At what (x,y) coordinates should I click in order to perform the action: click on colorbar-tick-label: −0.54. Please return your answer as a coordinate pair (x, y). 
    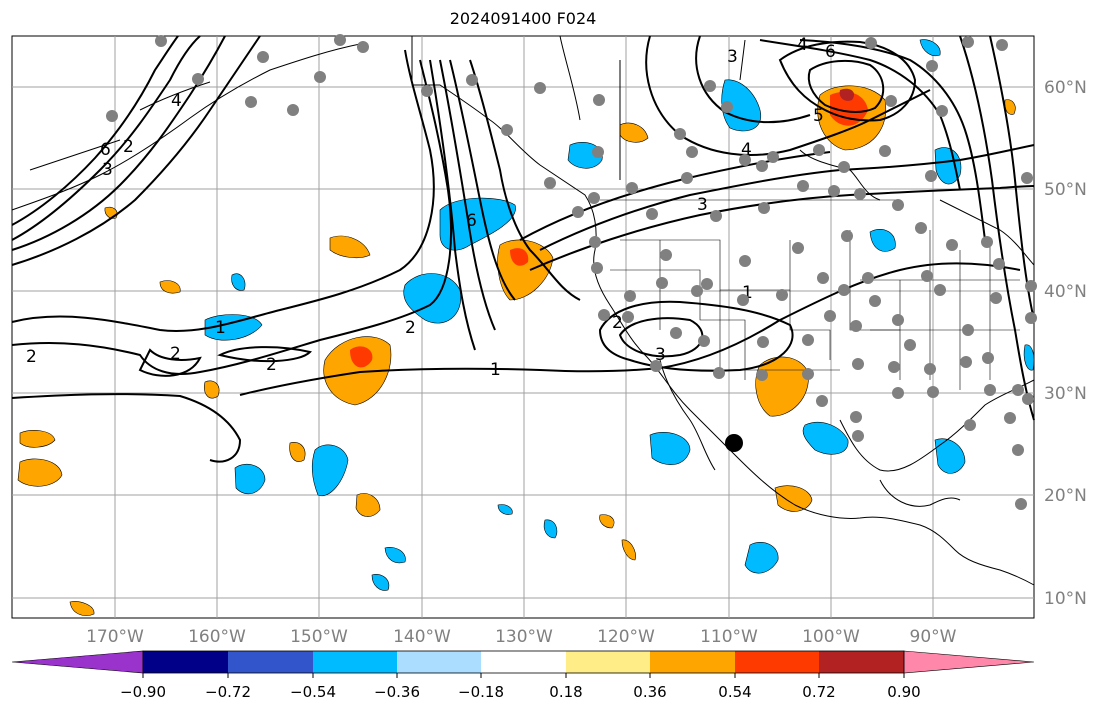
    Looking at the image, I should click on (313, 692).